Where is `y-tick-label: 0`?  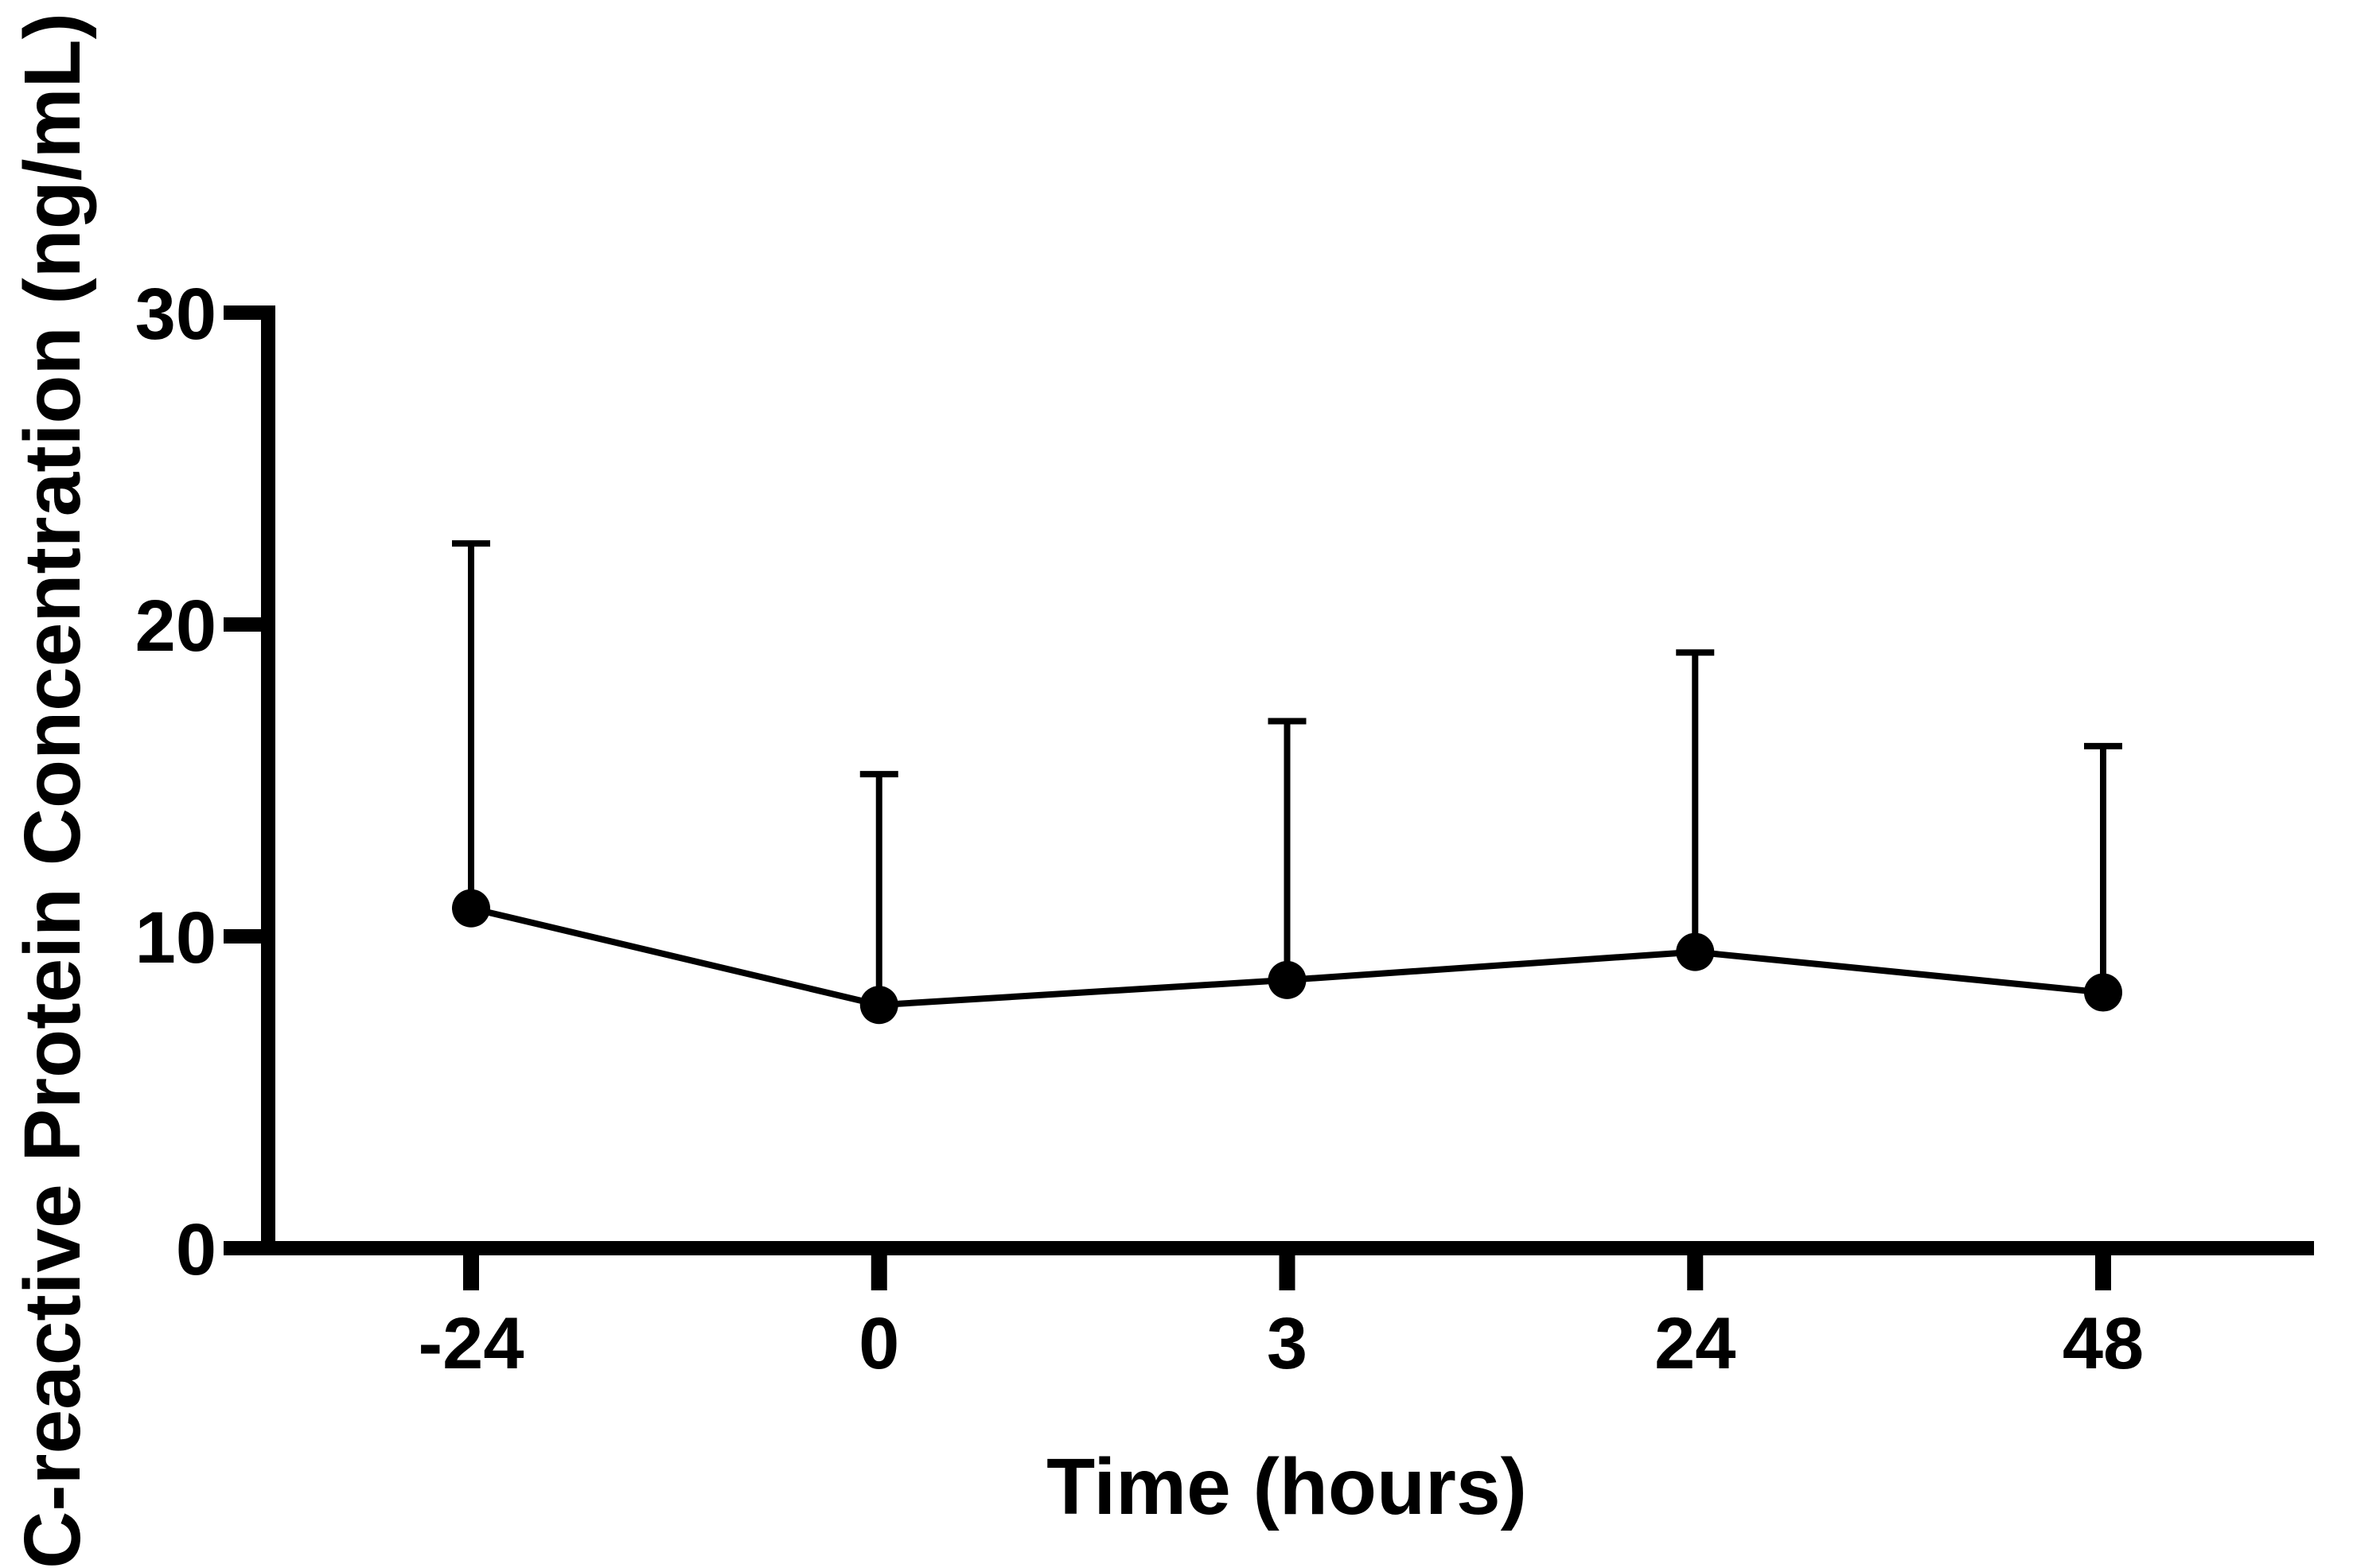 y-tick-label: 0 is located at coordinates (196, 1249).